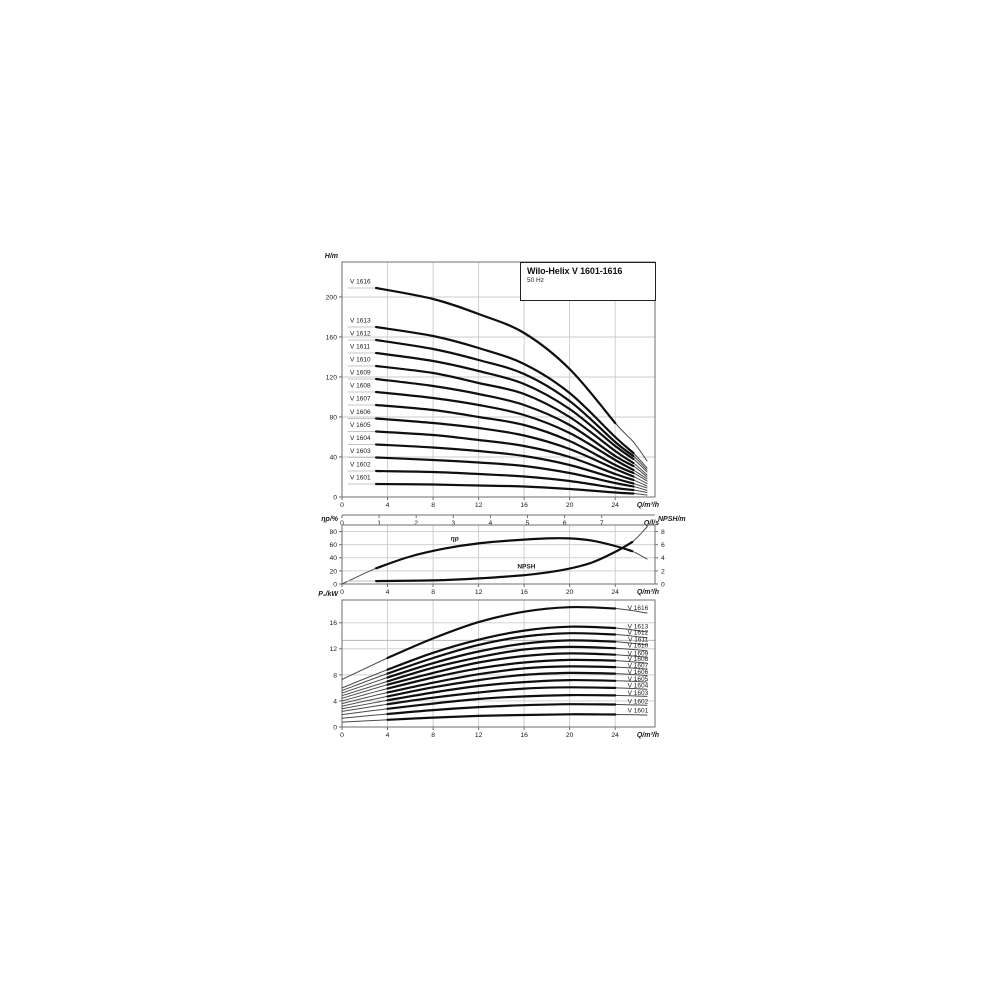  I want to click on curve-label-V 1601: V 1601, so click(360, 478).